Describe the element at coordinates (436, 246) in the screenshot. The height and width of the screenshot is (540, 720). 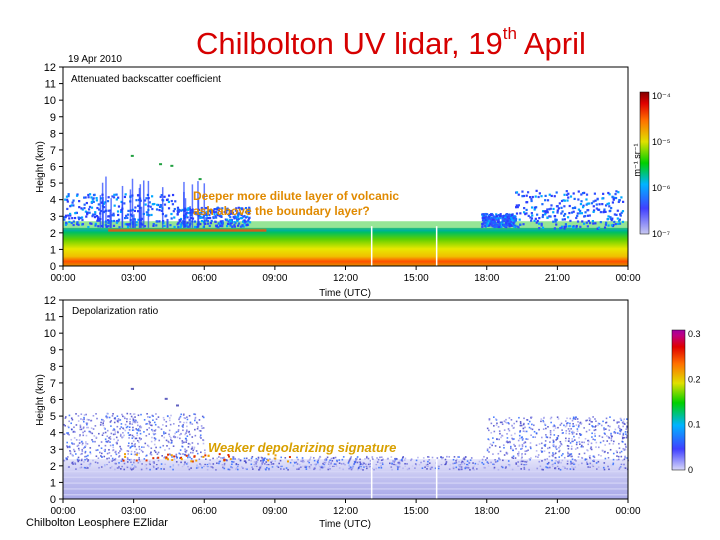
I see `data-gap` at that location.